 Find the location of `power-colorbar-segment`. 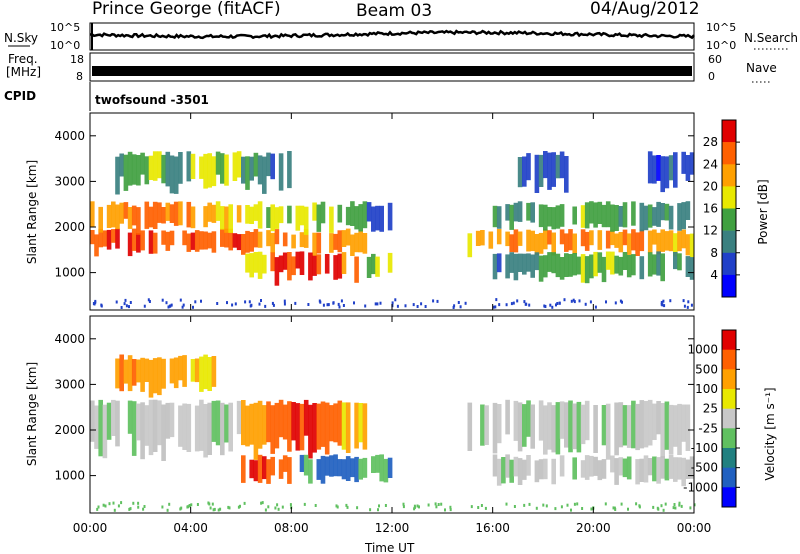

power-colorbar-segment is located at coordinates (729, 286).